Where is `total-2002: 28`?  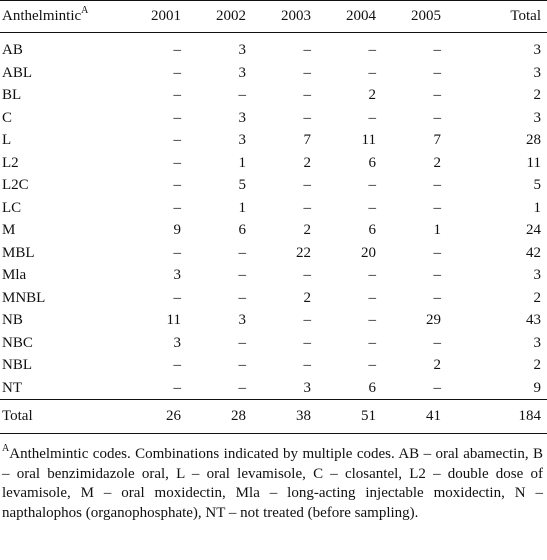
total-2002: 28 is located at coordinates (238, 416).